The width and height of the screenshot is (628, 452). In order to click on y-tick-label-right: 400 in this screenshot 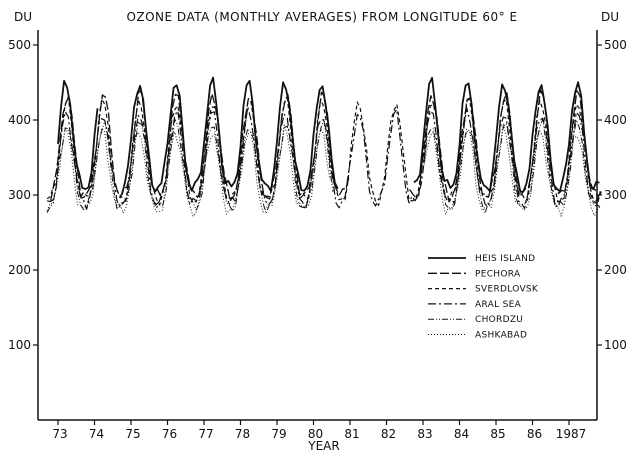, I will do `click(615, 120)`.